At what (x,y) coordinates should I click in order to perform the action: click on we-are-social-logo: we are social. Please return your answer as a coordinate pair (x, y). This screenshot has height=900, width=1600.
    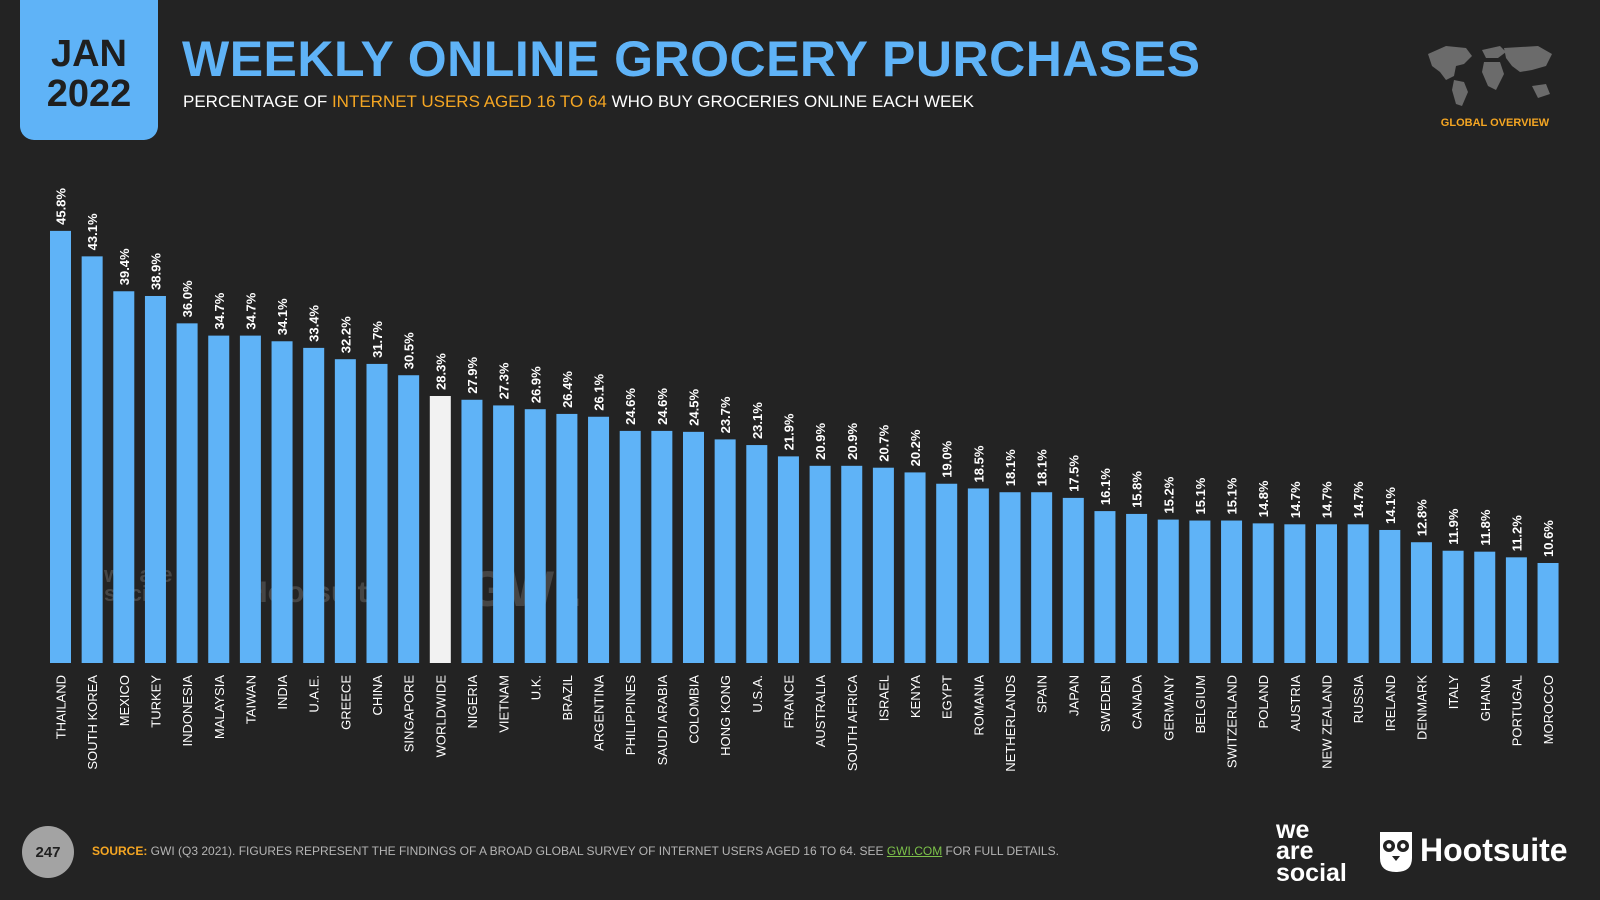
    Looking at the image, I should click on (1311, 850).